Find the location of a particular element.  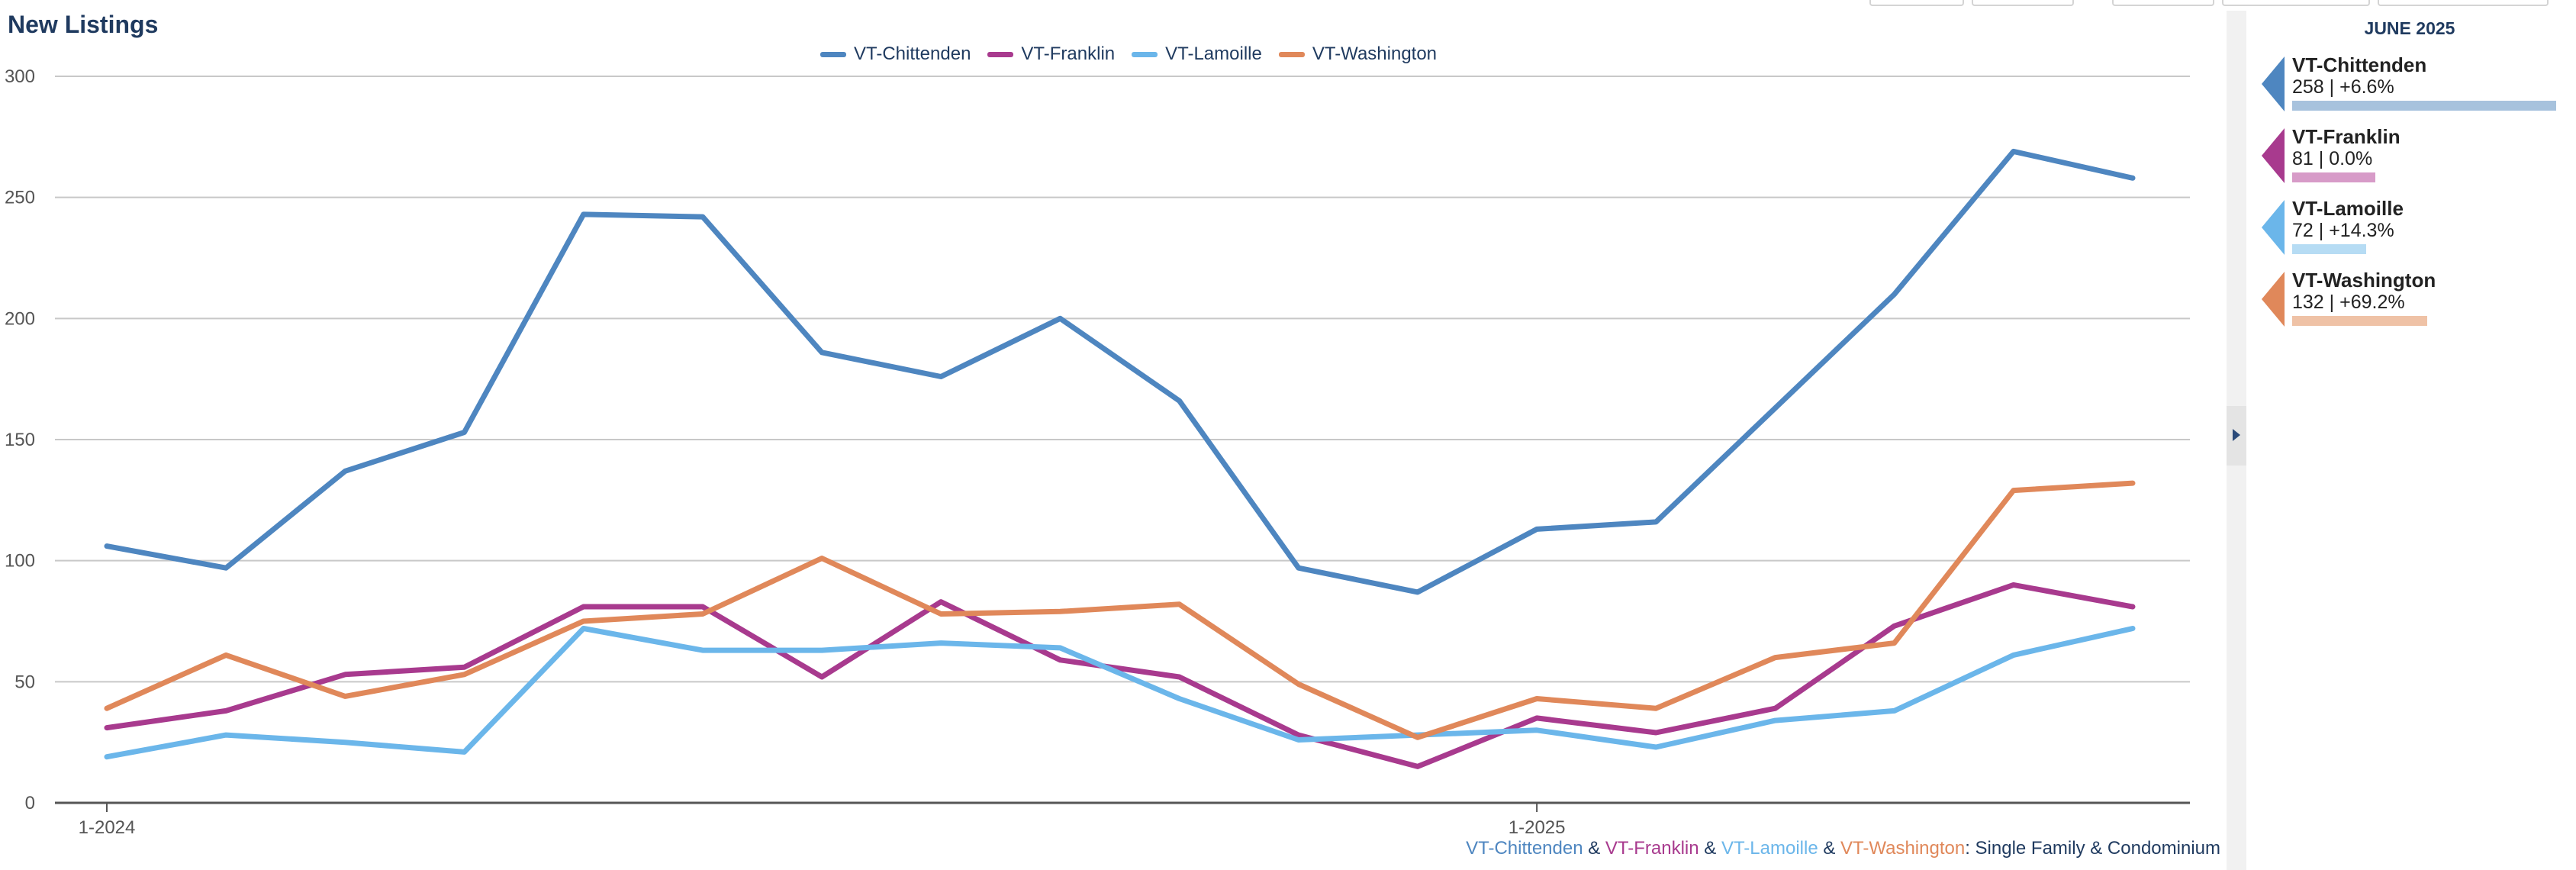

side-item-name: VT-Franklin is located at coordinates (2346, 136).